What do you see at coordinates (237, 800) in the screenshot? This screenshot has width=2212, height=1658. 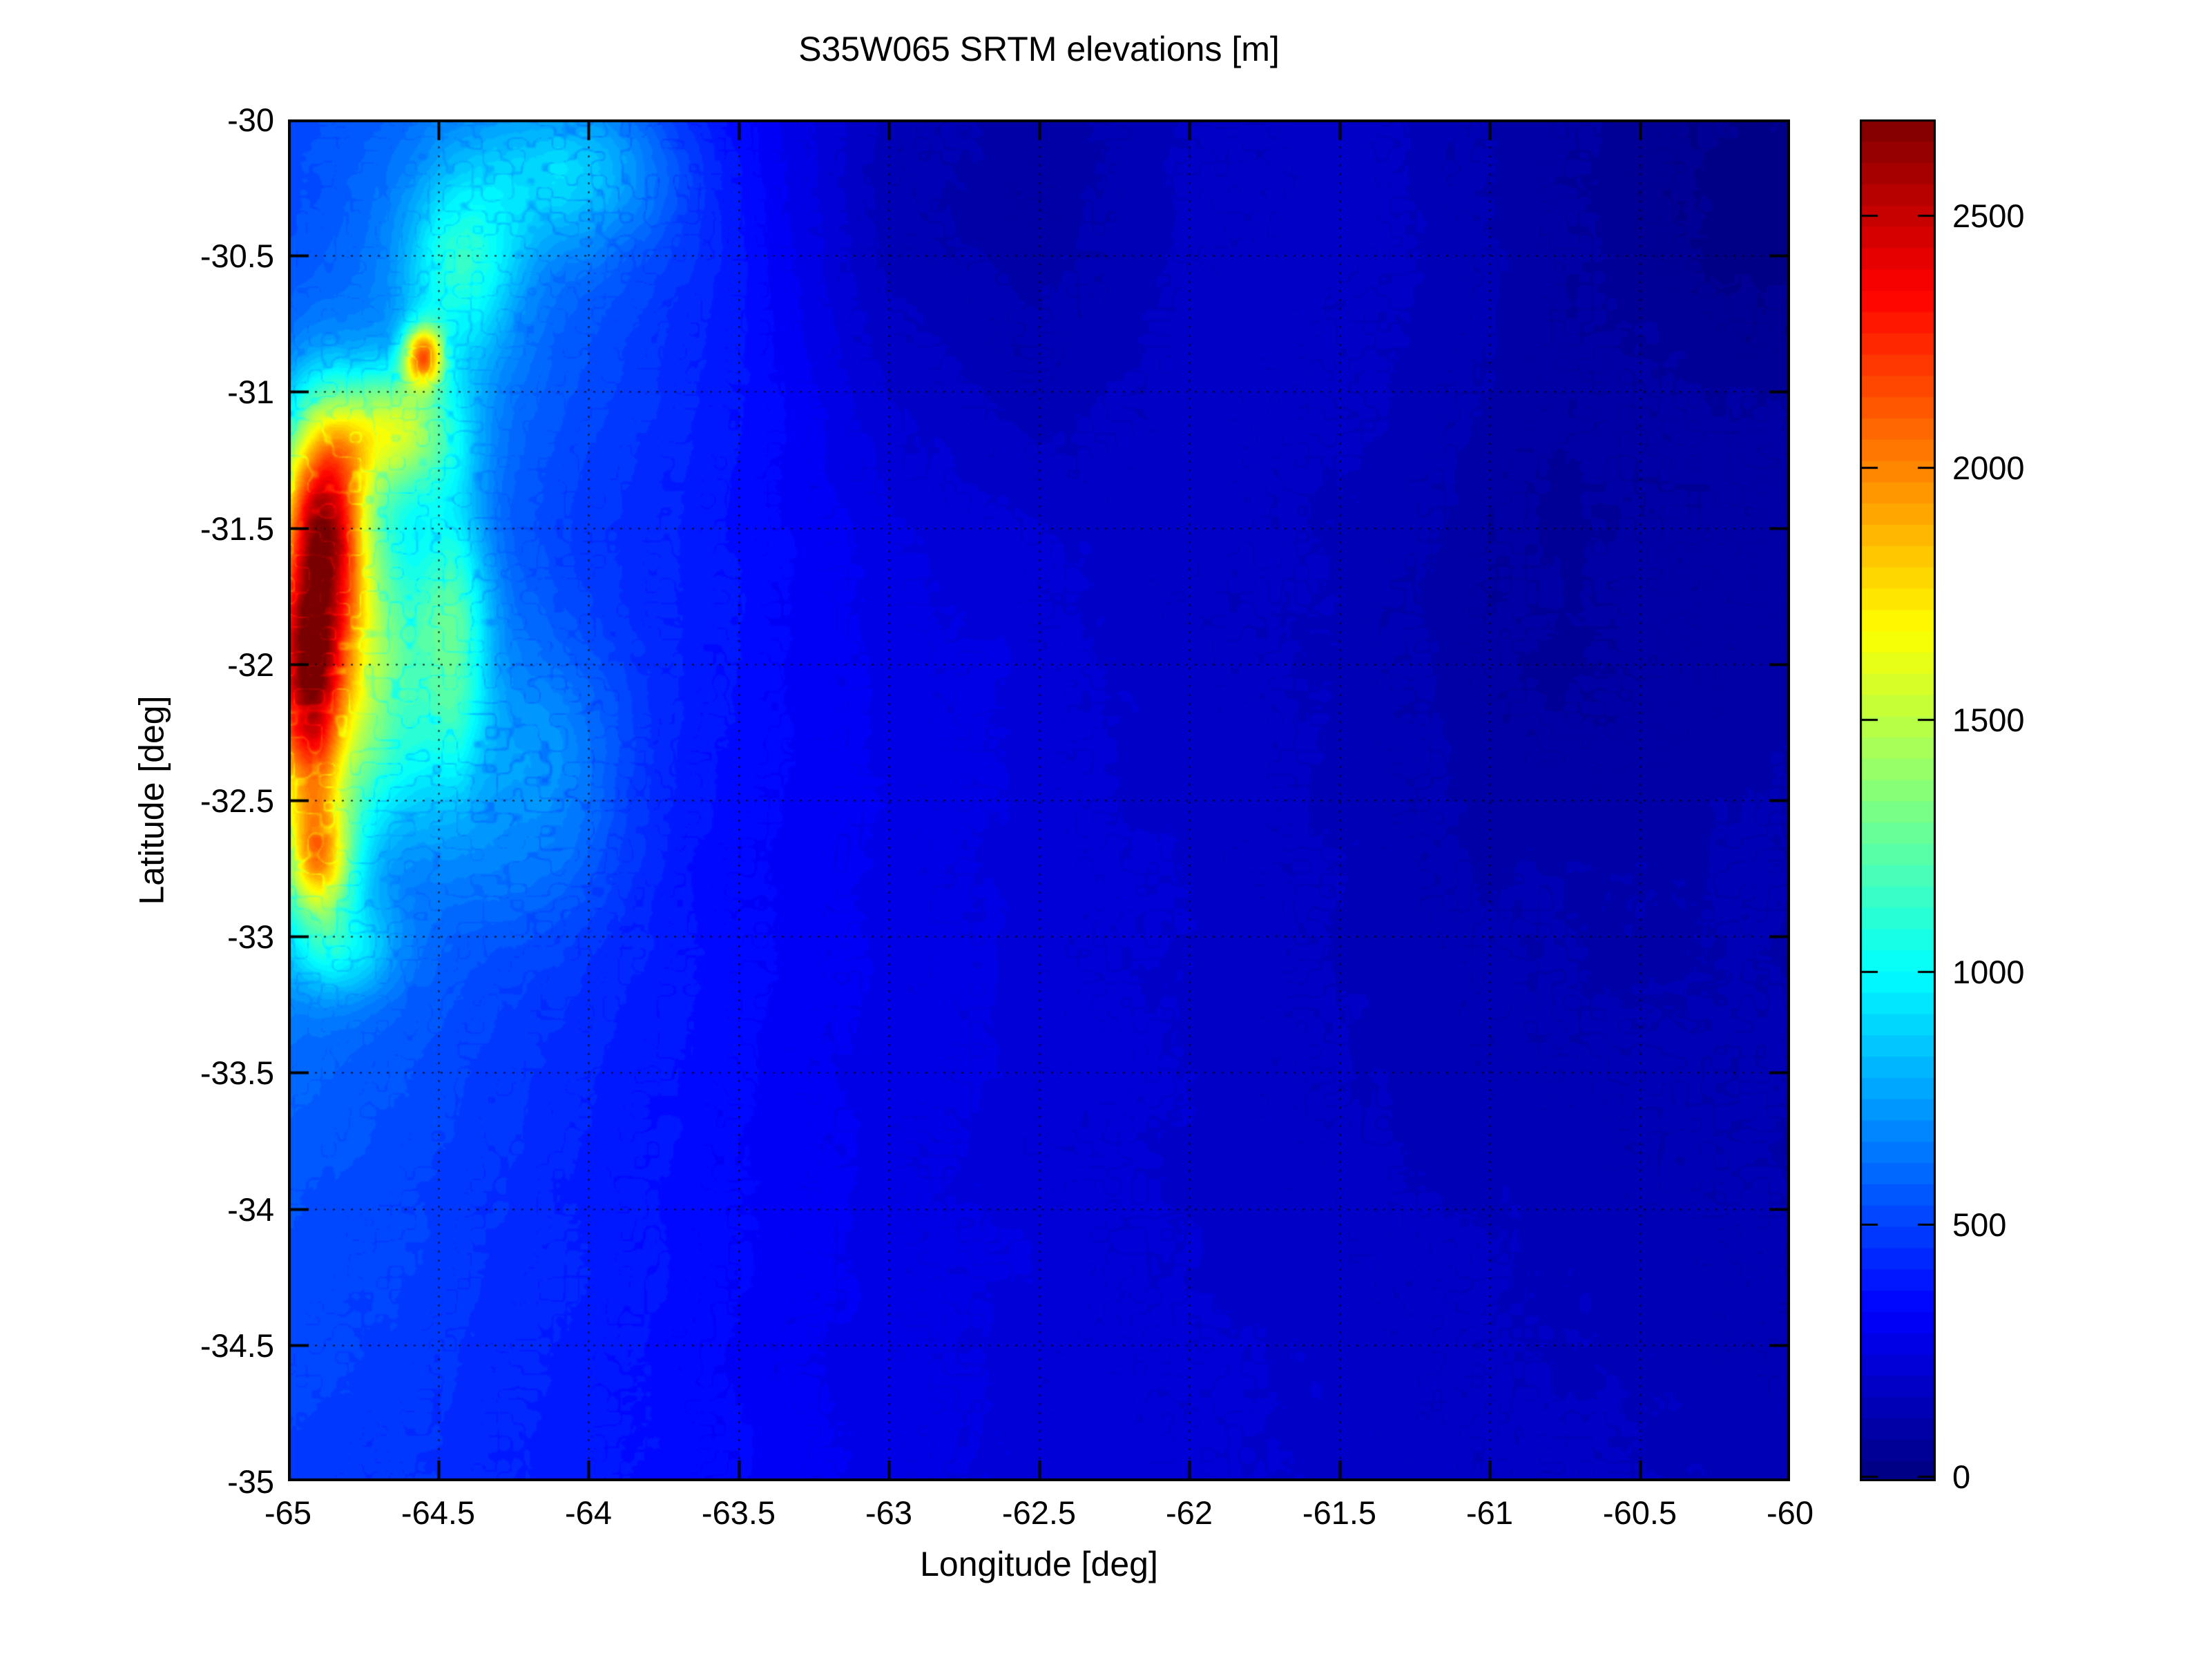 I see `y-tick-label: -32.5` at bounding box center [237, 800].